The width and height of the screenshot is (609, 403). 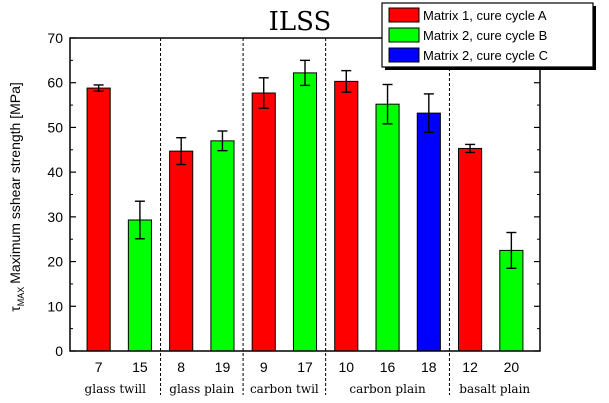 What do you see at coordinates (55, 38) in the screenshot?
I see `y-tick-label-70: 70` at bounding box center [55, 38].